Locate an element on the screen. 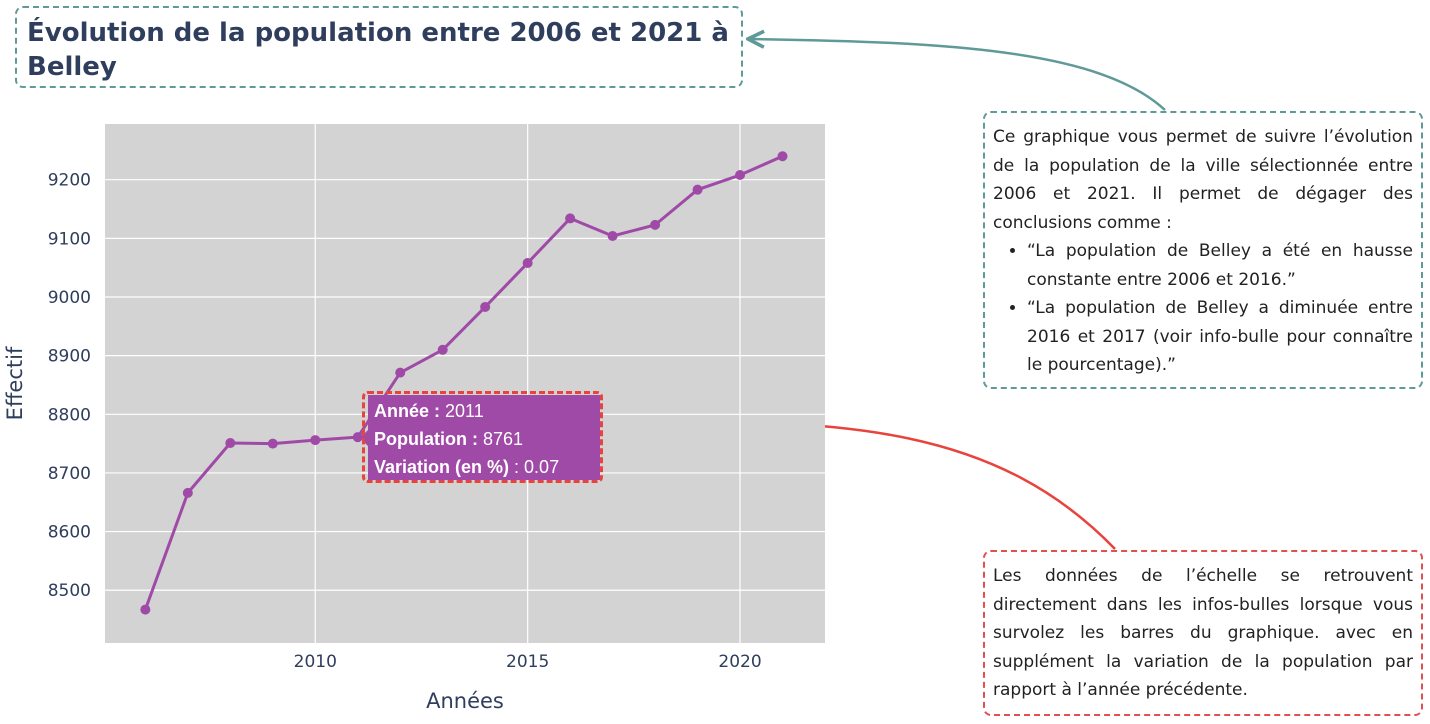  y-tick-label: 9000 is located at coordinates (69, 298).